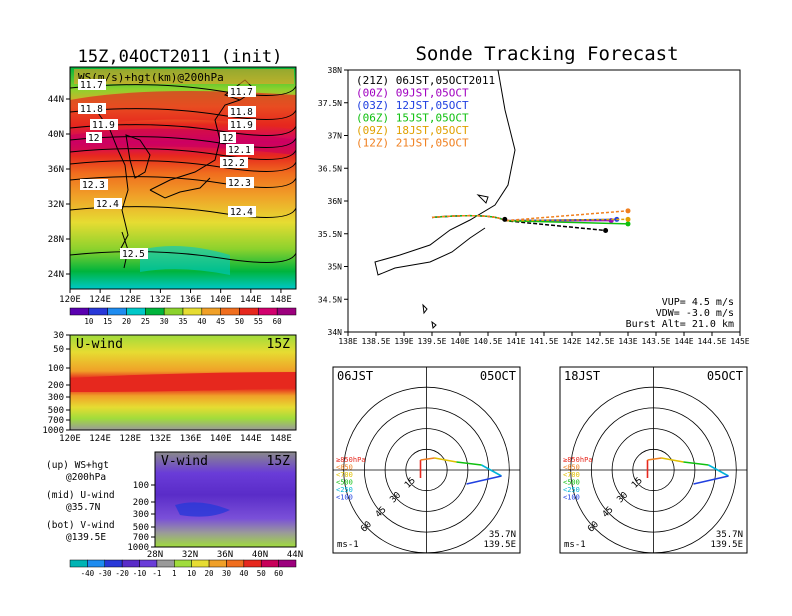  I want to click on uwind-x-tick-label: 148E, so click(281, 439).